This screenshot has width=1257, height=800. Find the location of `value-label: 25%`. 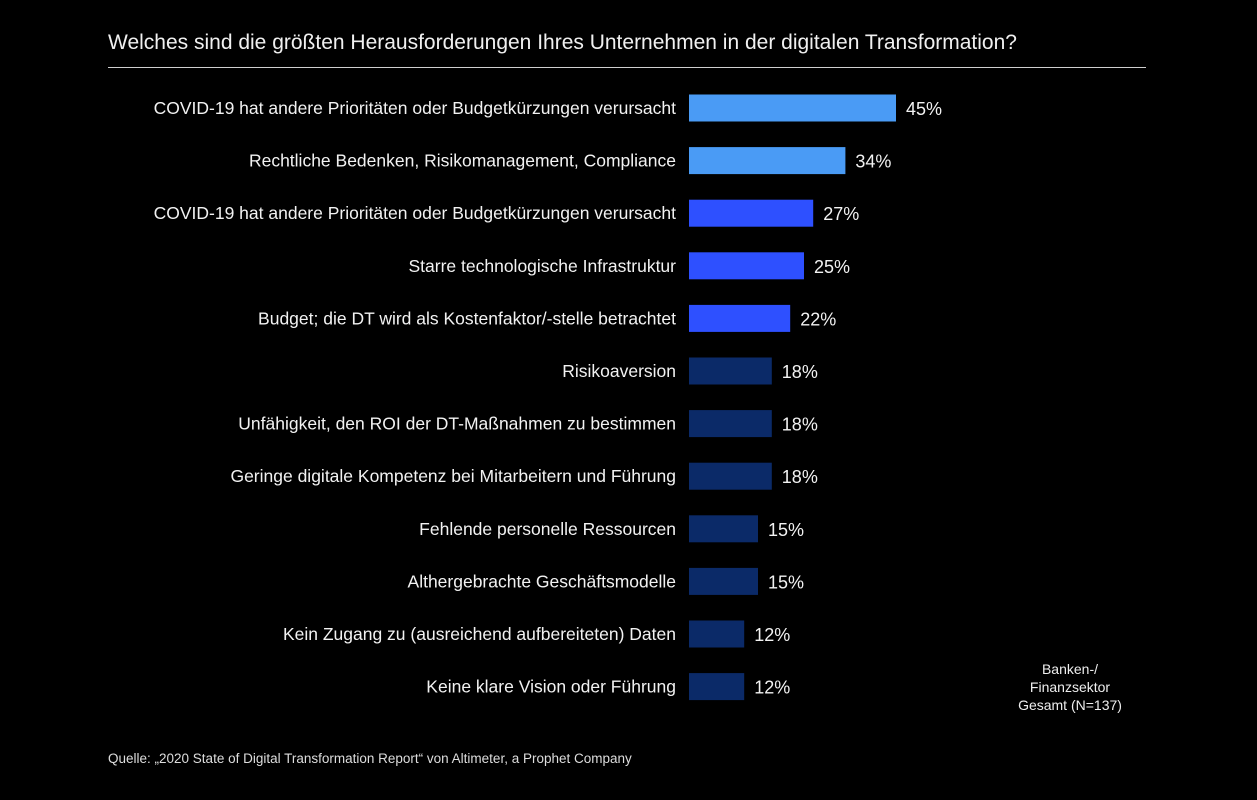

value-label: 25% is located at coordinates (832, 267).